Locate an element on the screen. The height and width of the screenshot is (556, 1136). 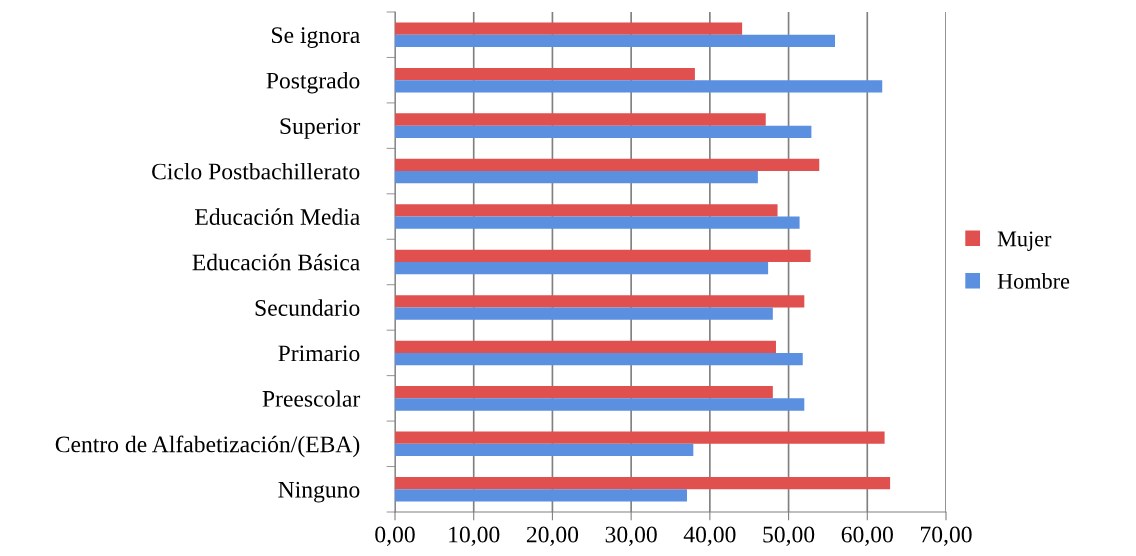
x-tick-label: 30,00 is located at coordinates (631, 536).